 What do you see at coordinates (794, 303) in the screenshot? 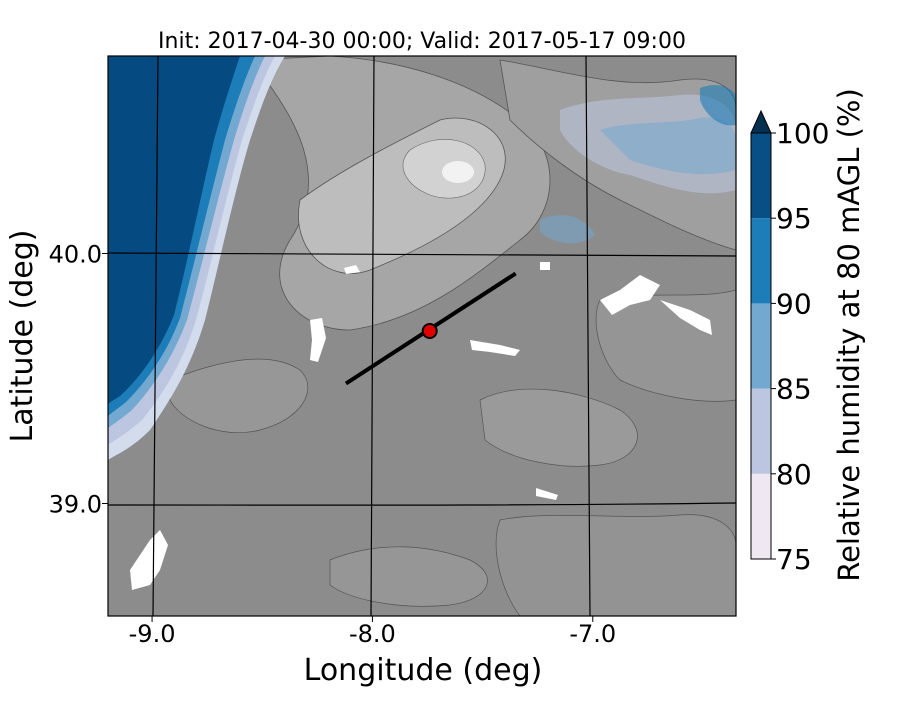
I see `colorbar-tick-label: 90` at bounding box center [794, 303].